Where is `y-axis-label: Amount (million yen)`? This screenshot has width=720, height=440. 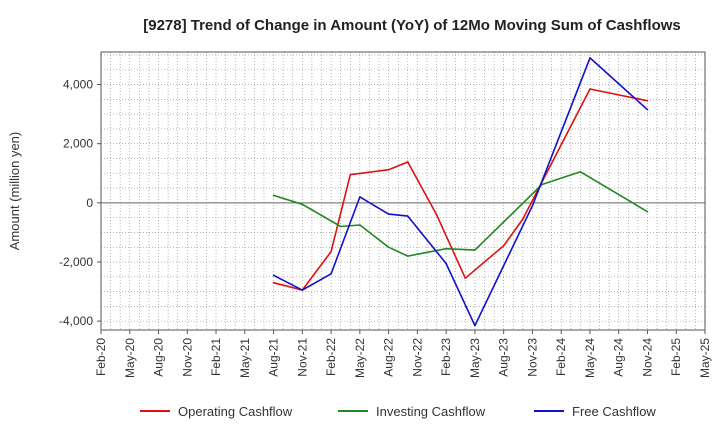 y-axis-label: Amount (million yen) is located at coordinates (14, 191).